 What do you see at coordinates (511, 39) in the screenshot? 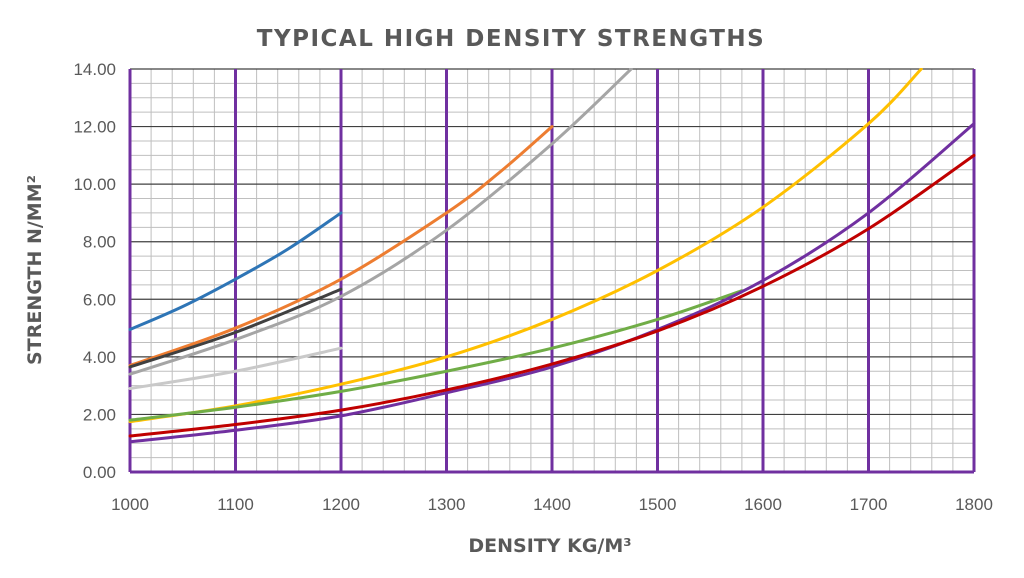
I see `chart-title: TYPICAL HIGH DENSITY STRENGTHS` at bounding box center [511, 39].